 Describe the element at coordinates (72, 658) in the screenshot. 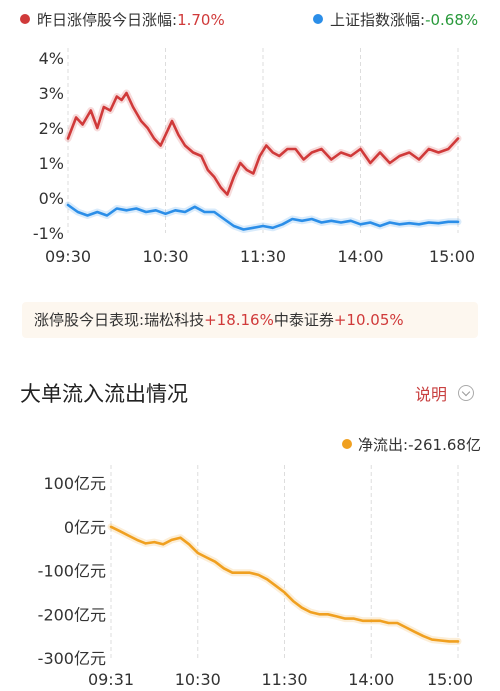

I see `y-tick-label: -300亿元` at that location.